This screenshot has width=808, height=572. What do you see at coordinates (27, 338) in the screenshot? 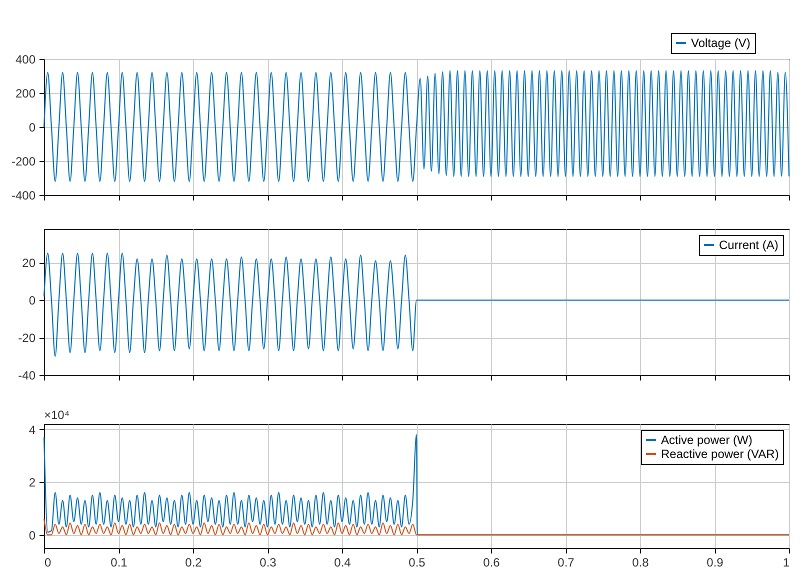
I see `y-tick-label: -20` at bounding box center [27, 338].